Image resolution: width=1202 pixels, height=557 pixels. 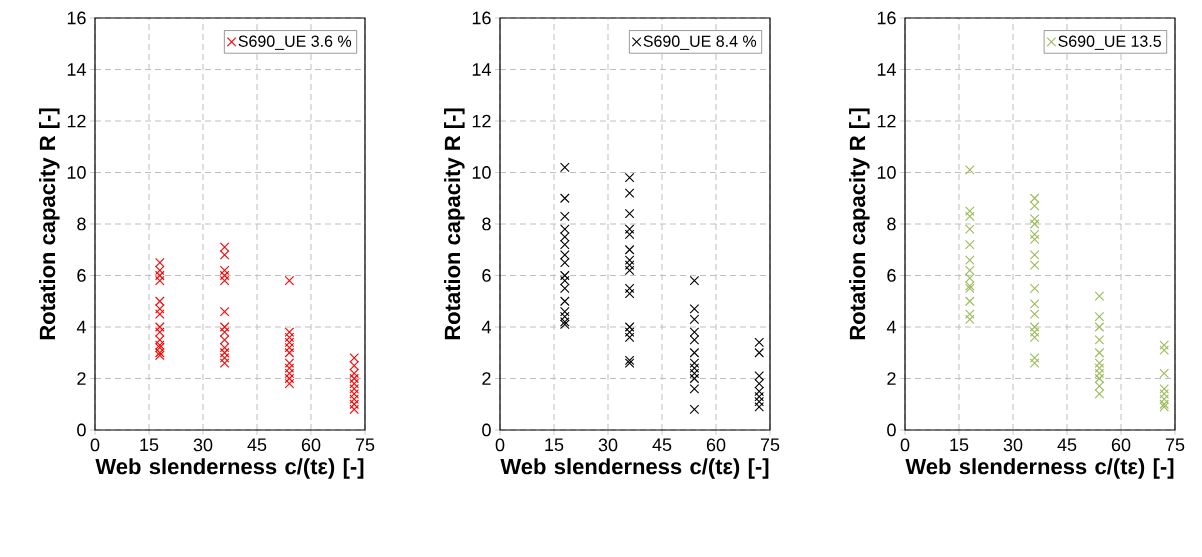 I want to click on y-tick-label: 4, so click(x=891, y=327).